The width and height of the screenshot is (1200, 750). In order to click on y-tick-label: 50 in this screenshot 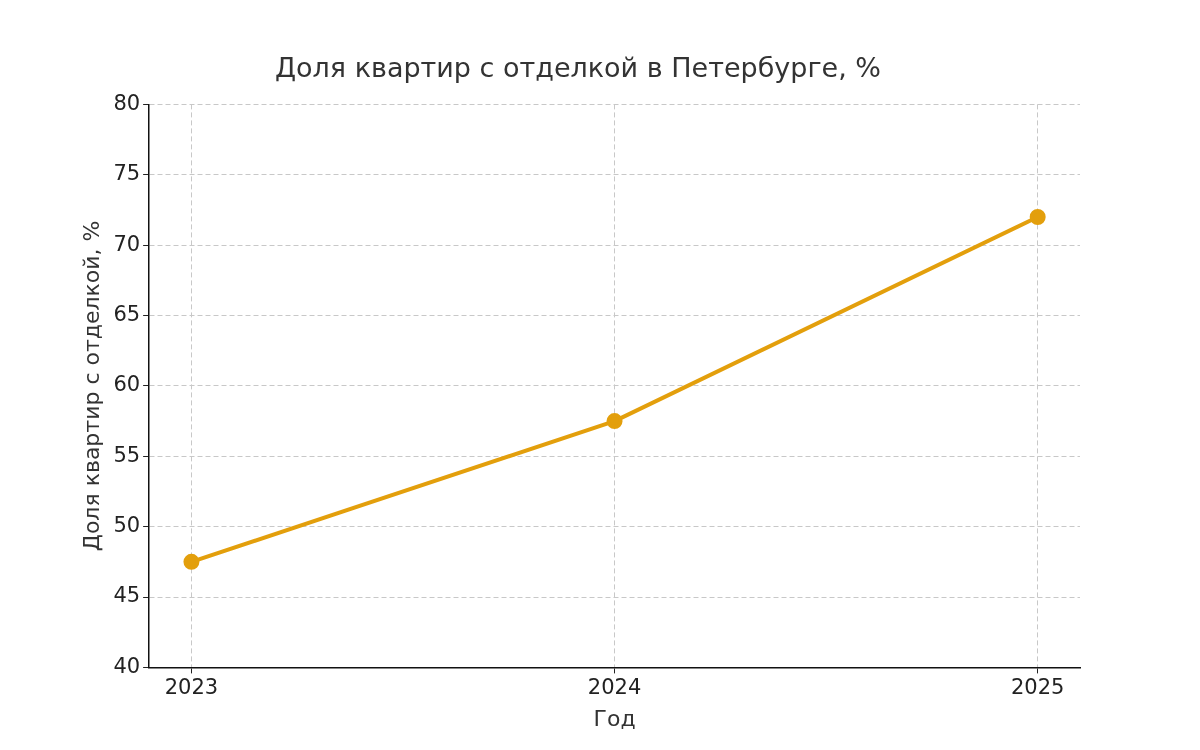, I will do `click(127, 525)`.